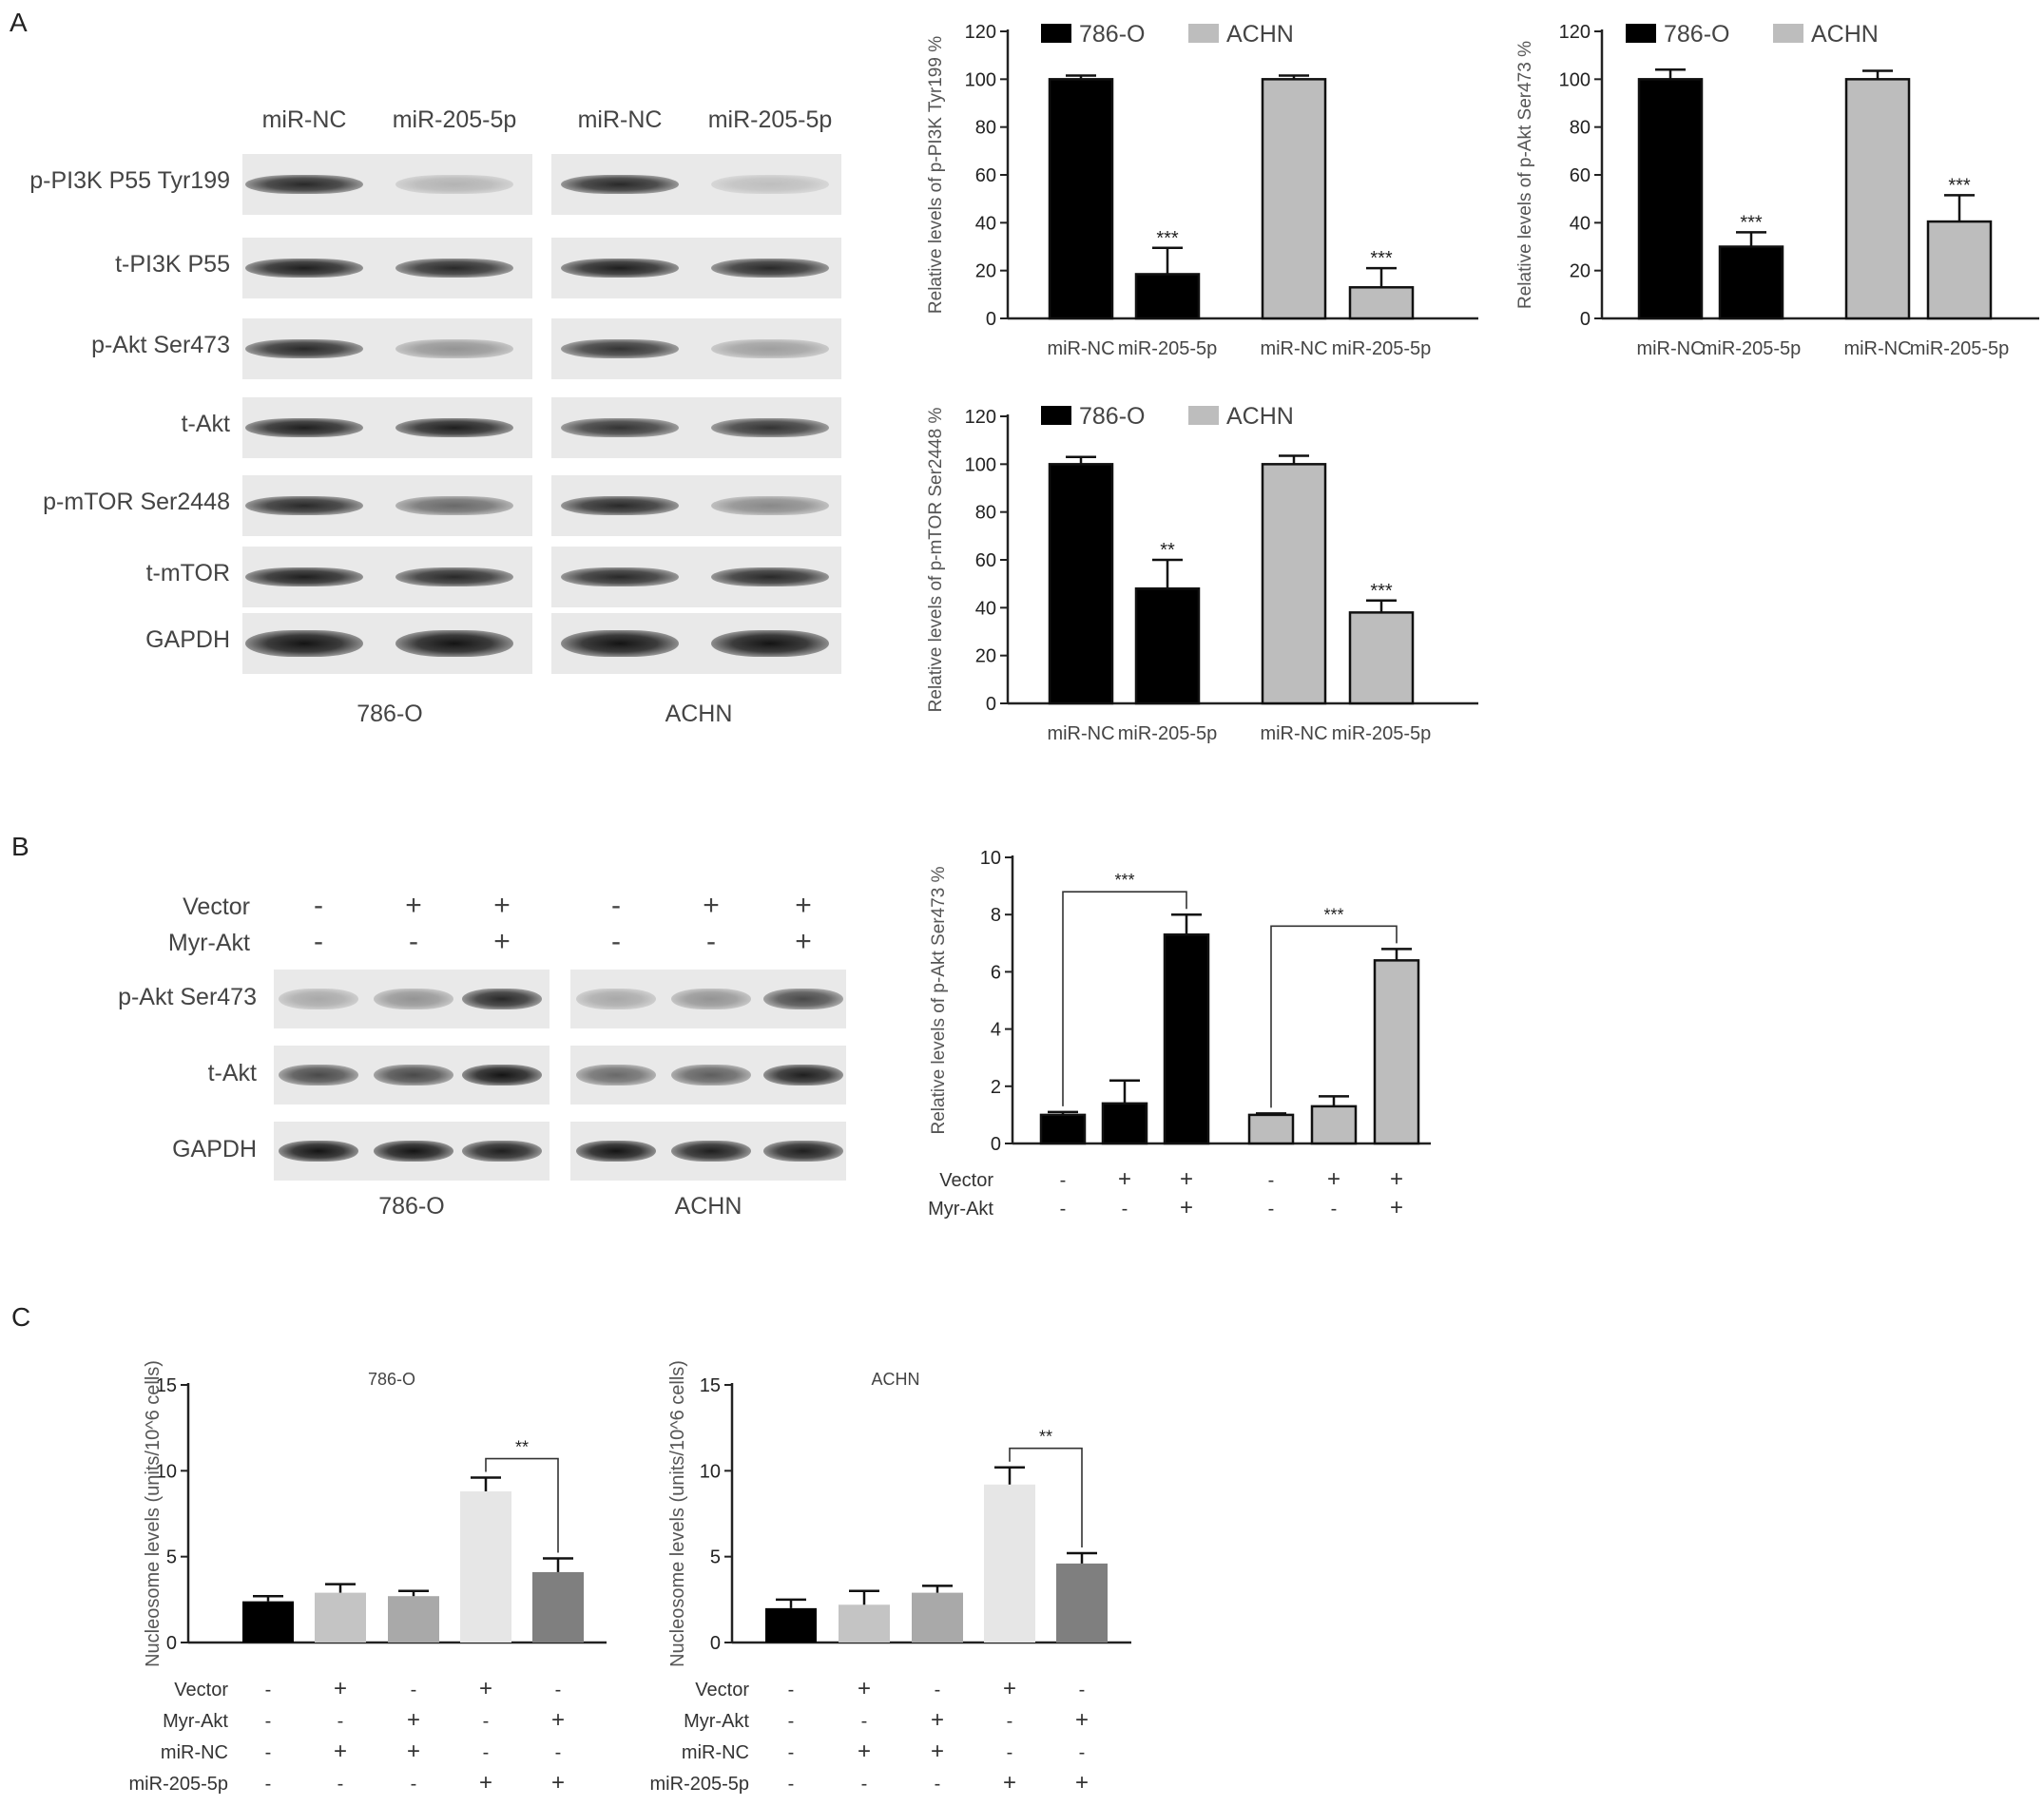 The width and height of the screenshot is (2044, 1806). What do you see at coordinates (412, 1206) in the screenshot?
I see `blot-b-cell-label: 786-O` at bounding box center [412, 1206].